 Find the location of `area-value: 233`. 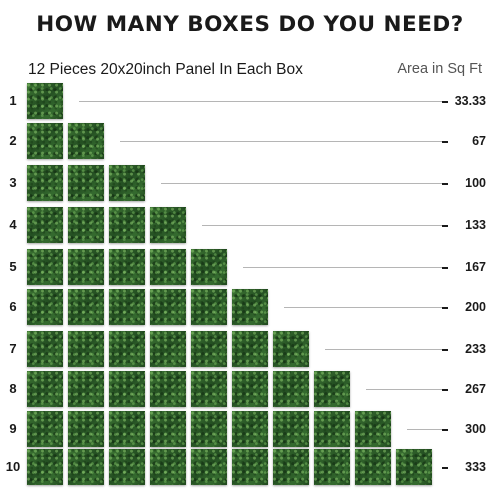

area-value: 233 is located at coordinates (475, 349).